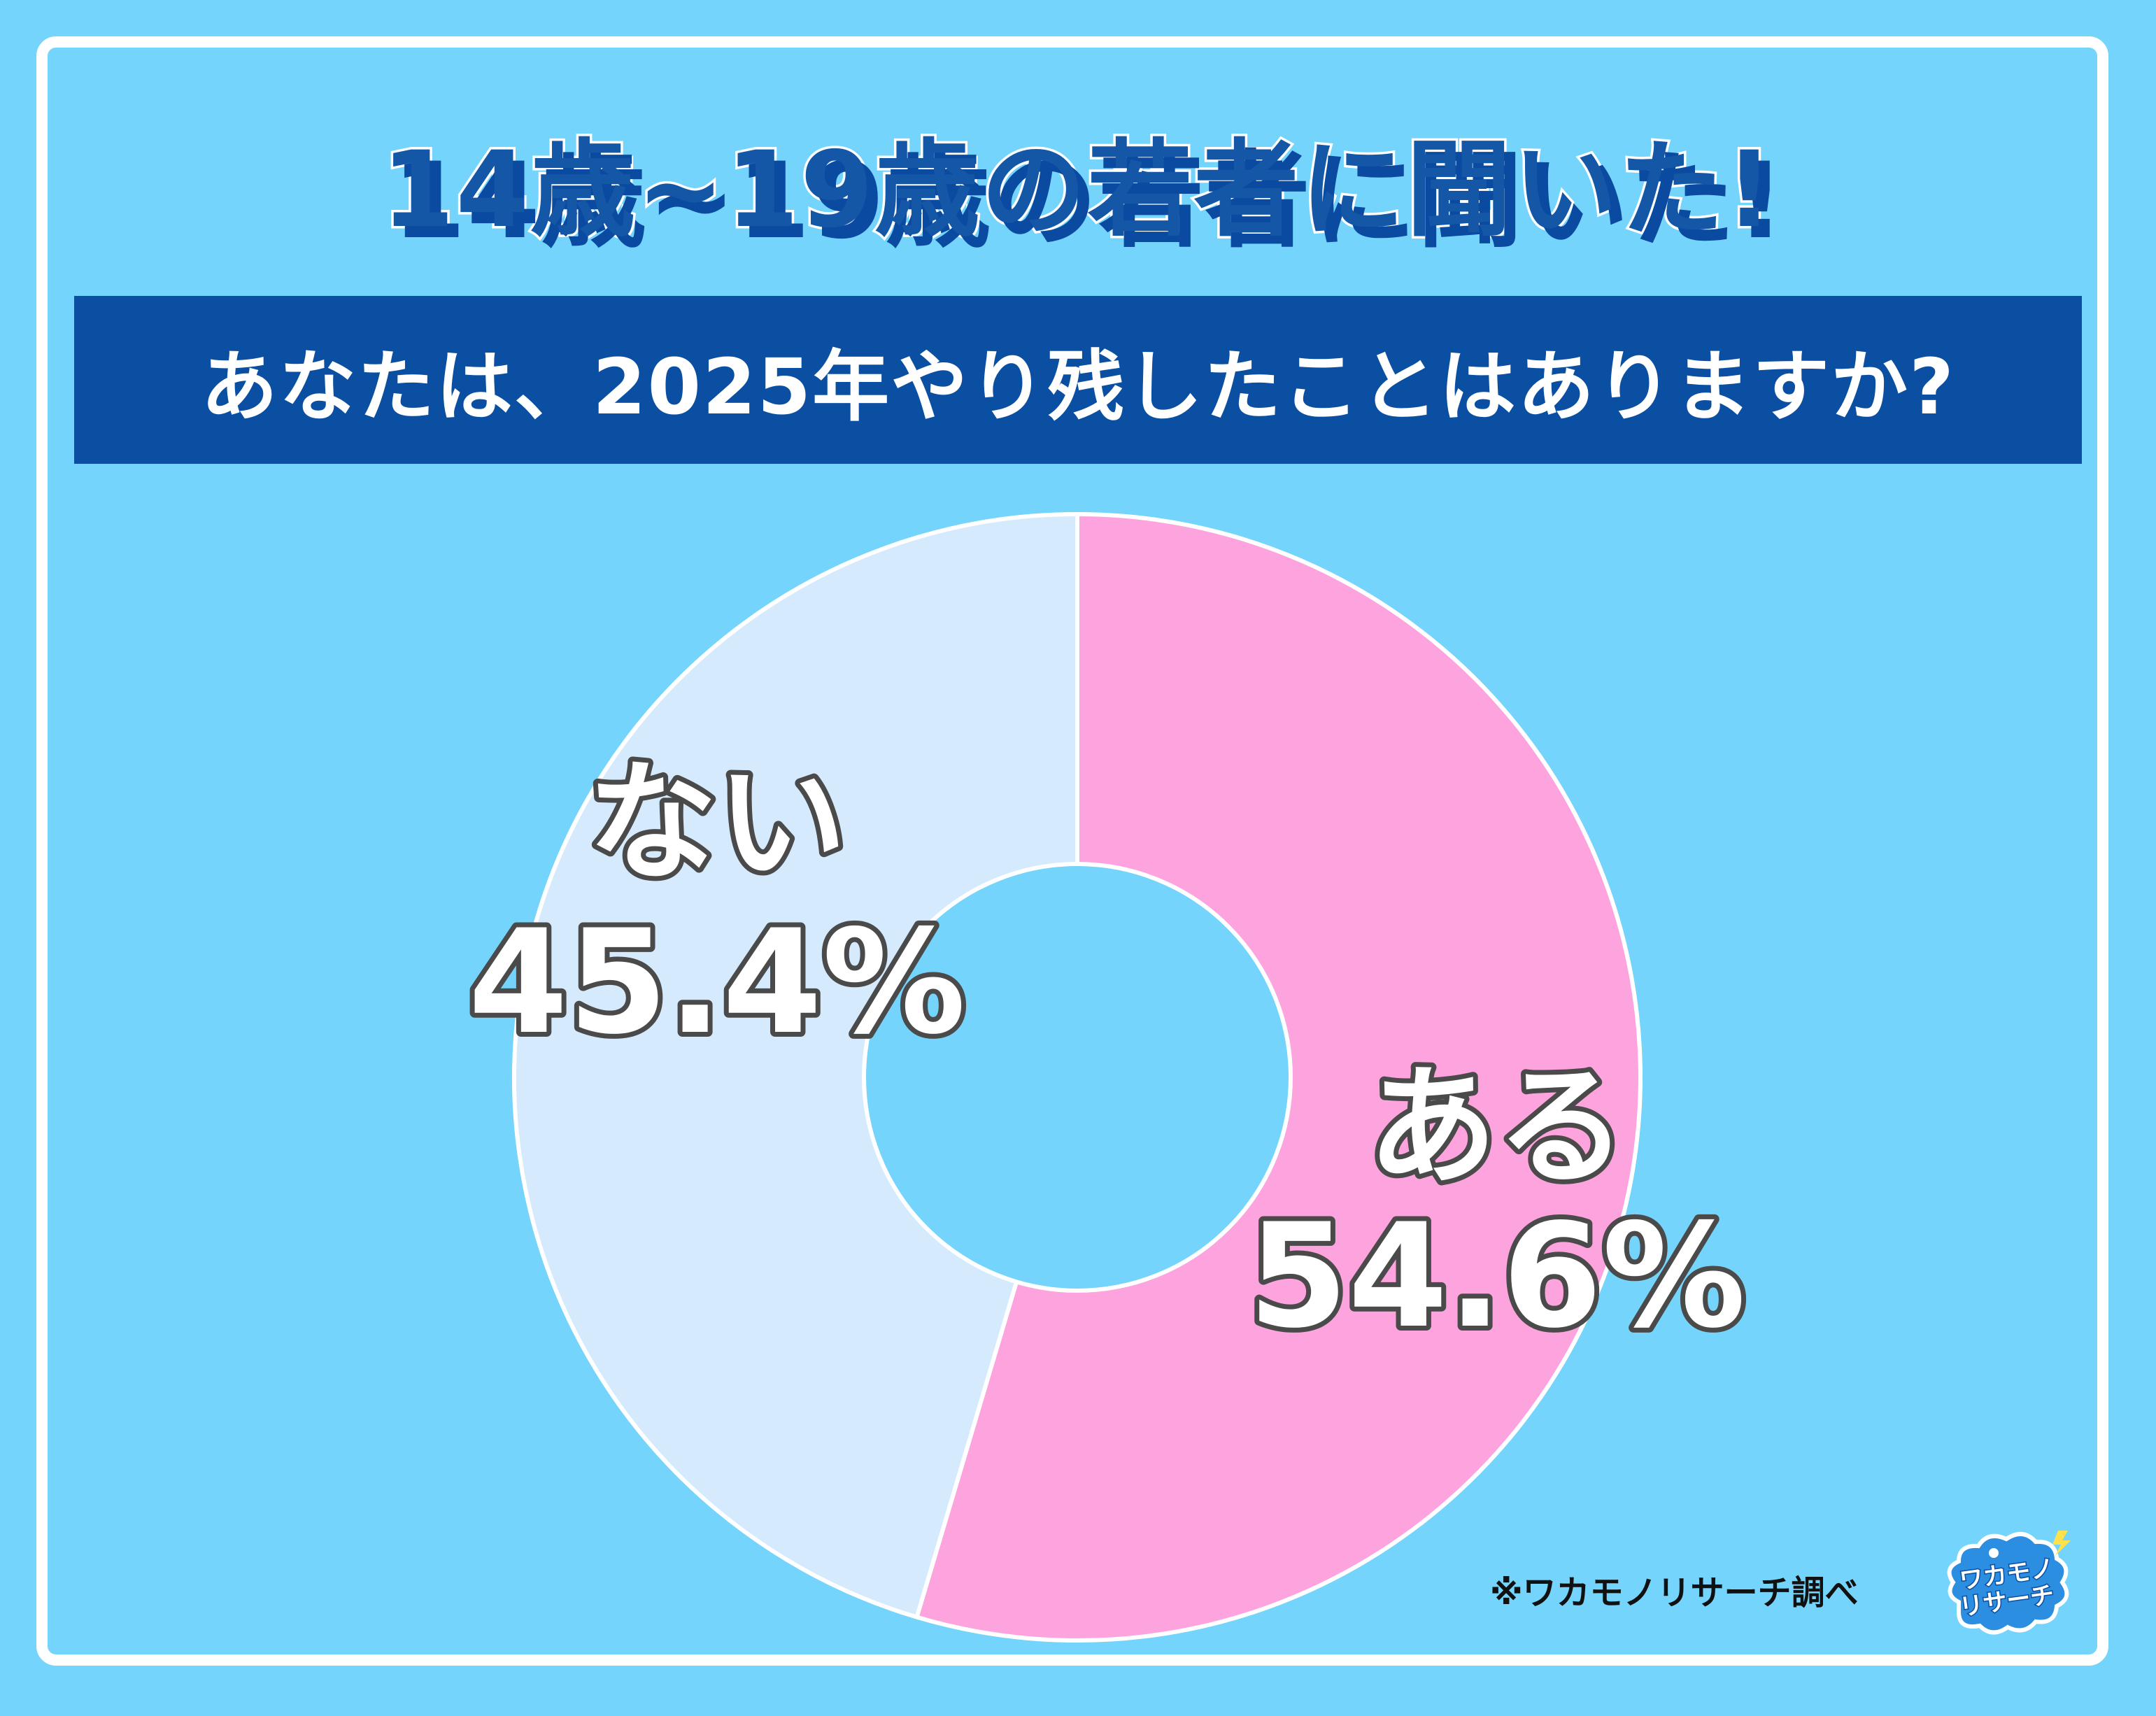  I want to click on donut-hole, so click(1077, 1078).